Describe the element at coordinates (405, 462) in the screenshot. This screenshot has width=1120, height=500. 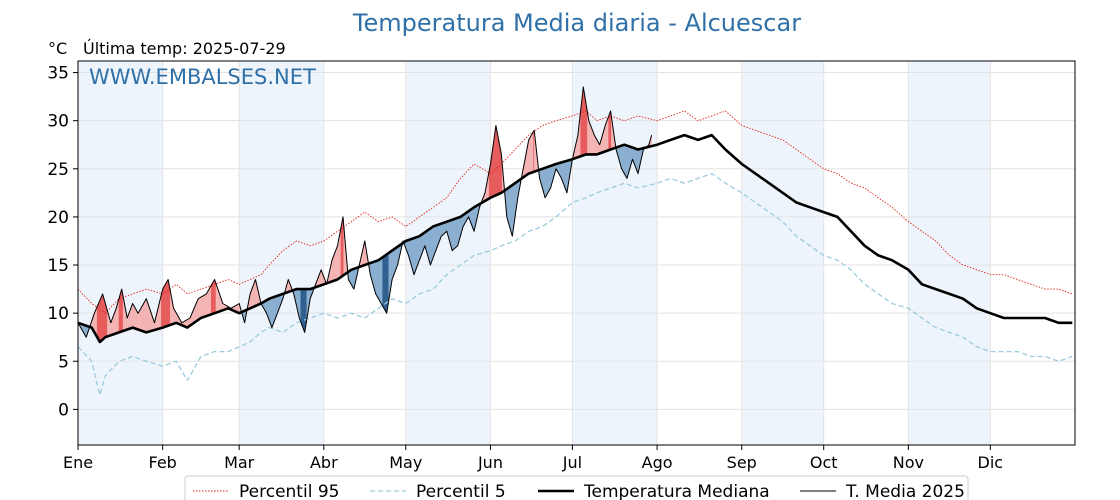
I see `x-tick-label-may: May` at that location.